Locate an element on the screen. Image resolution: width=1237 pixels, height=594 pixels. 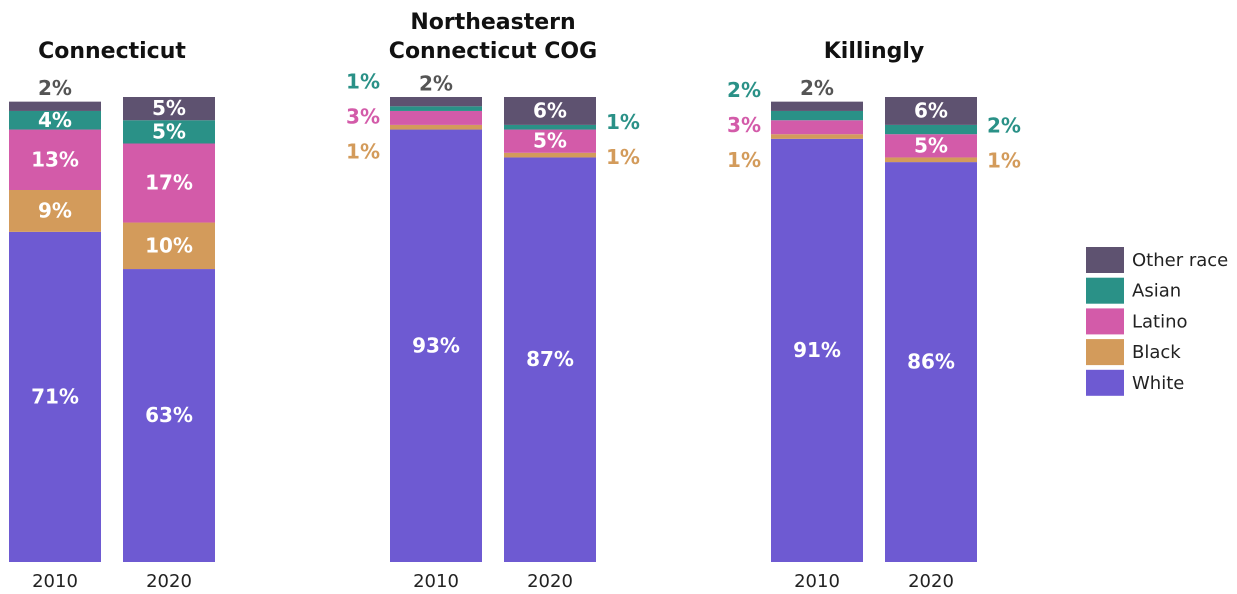
data-label: 87% is located at coordinates (550, 359).